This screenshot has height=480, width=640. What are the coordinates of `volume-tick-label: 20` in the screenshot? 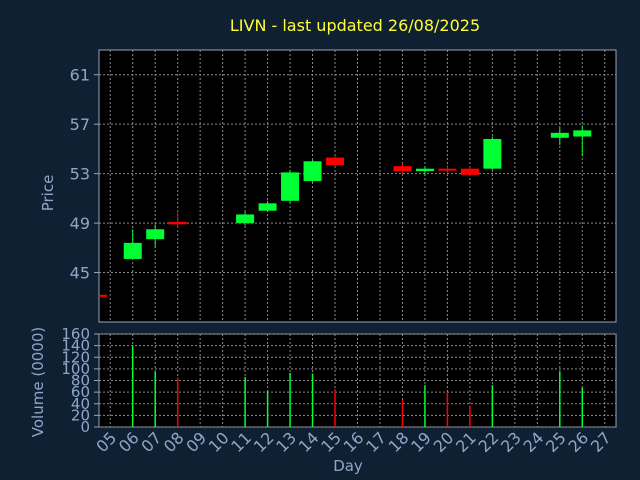 It's located at (80, 415).